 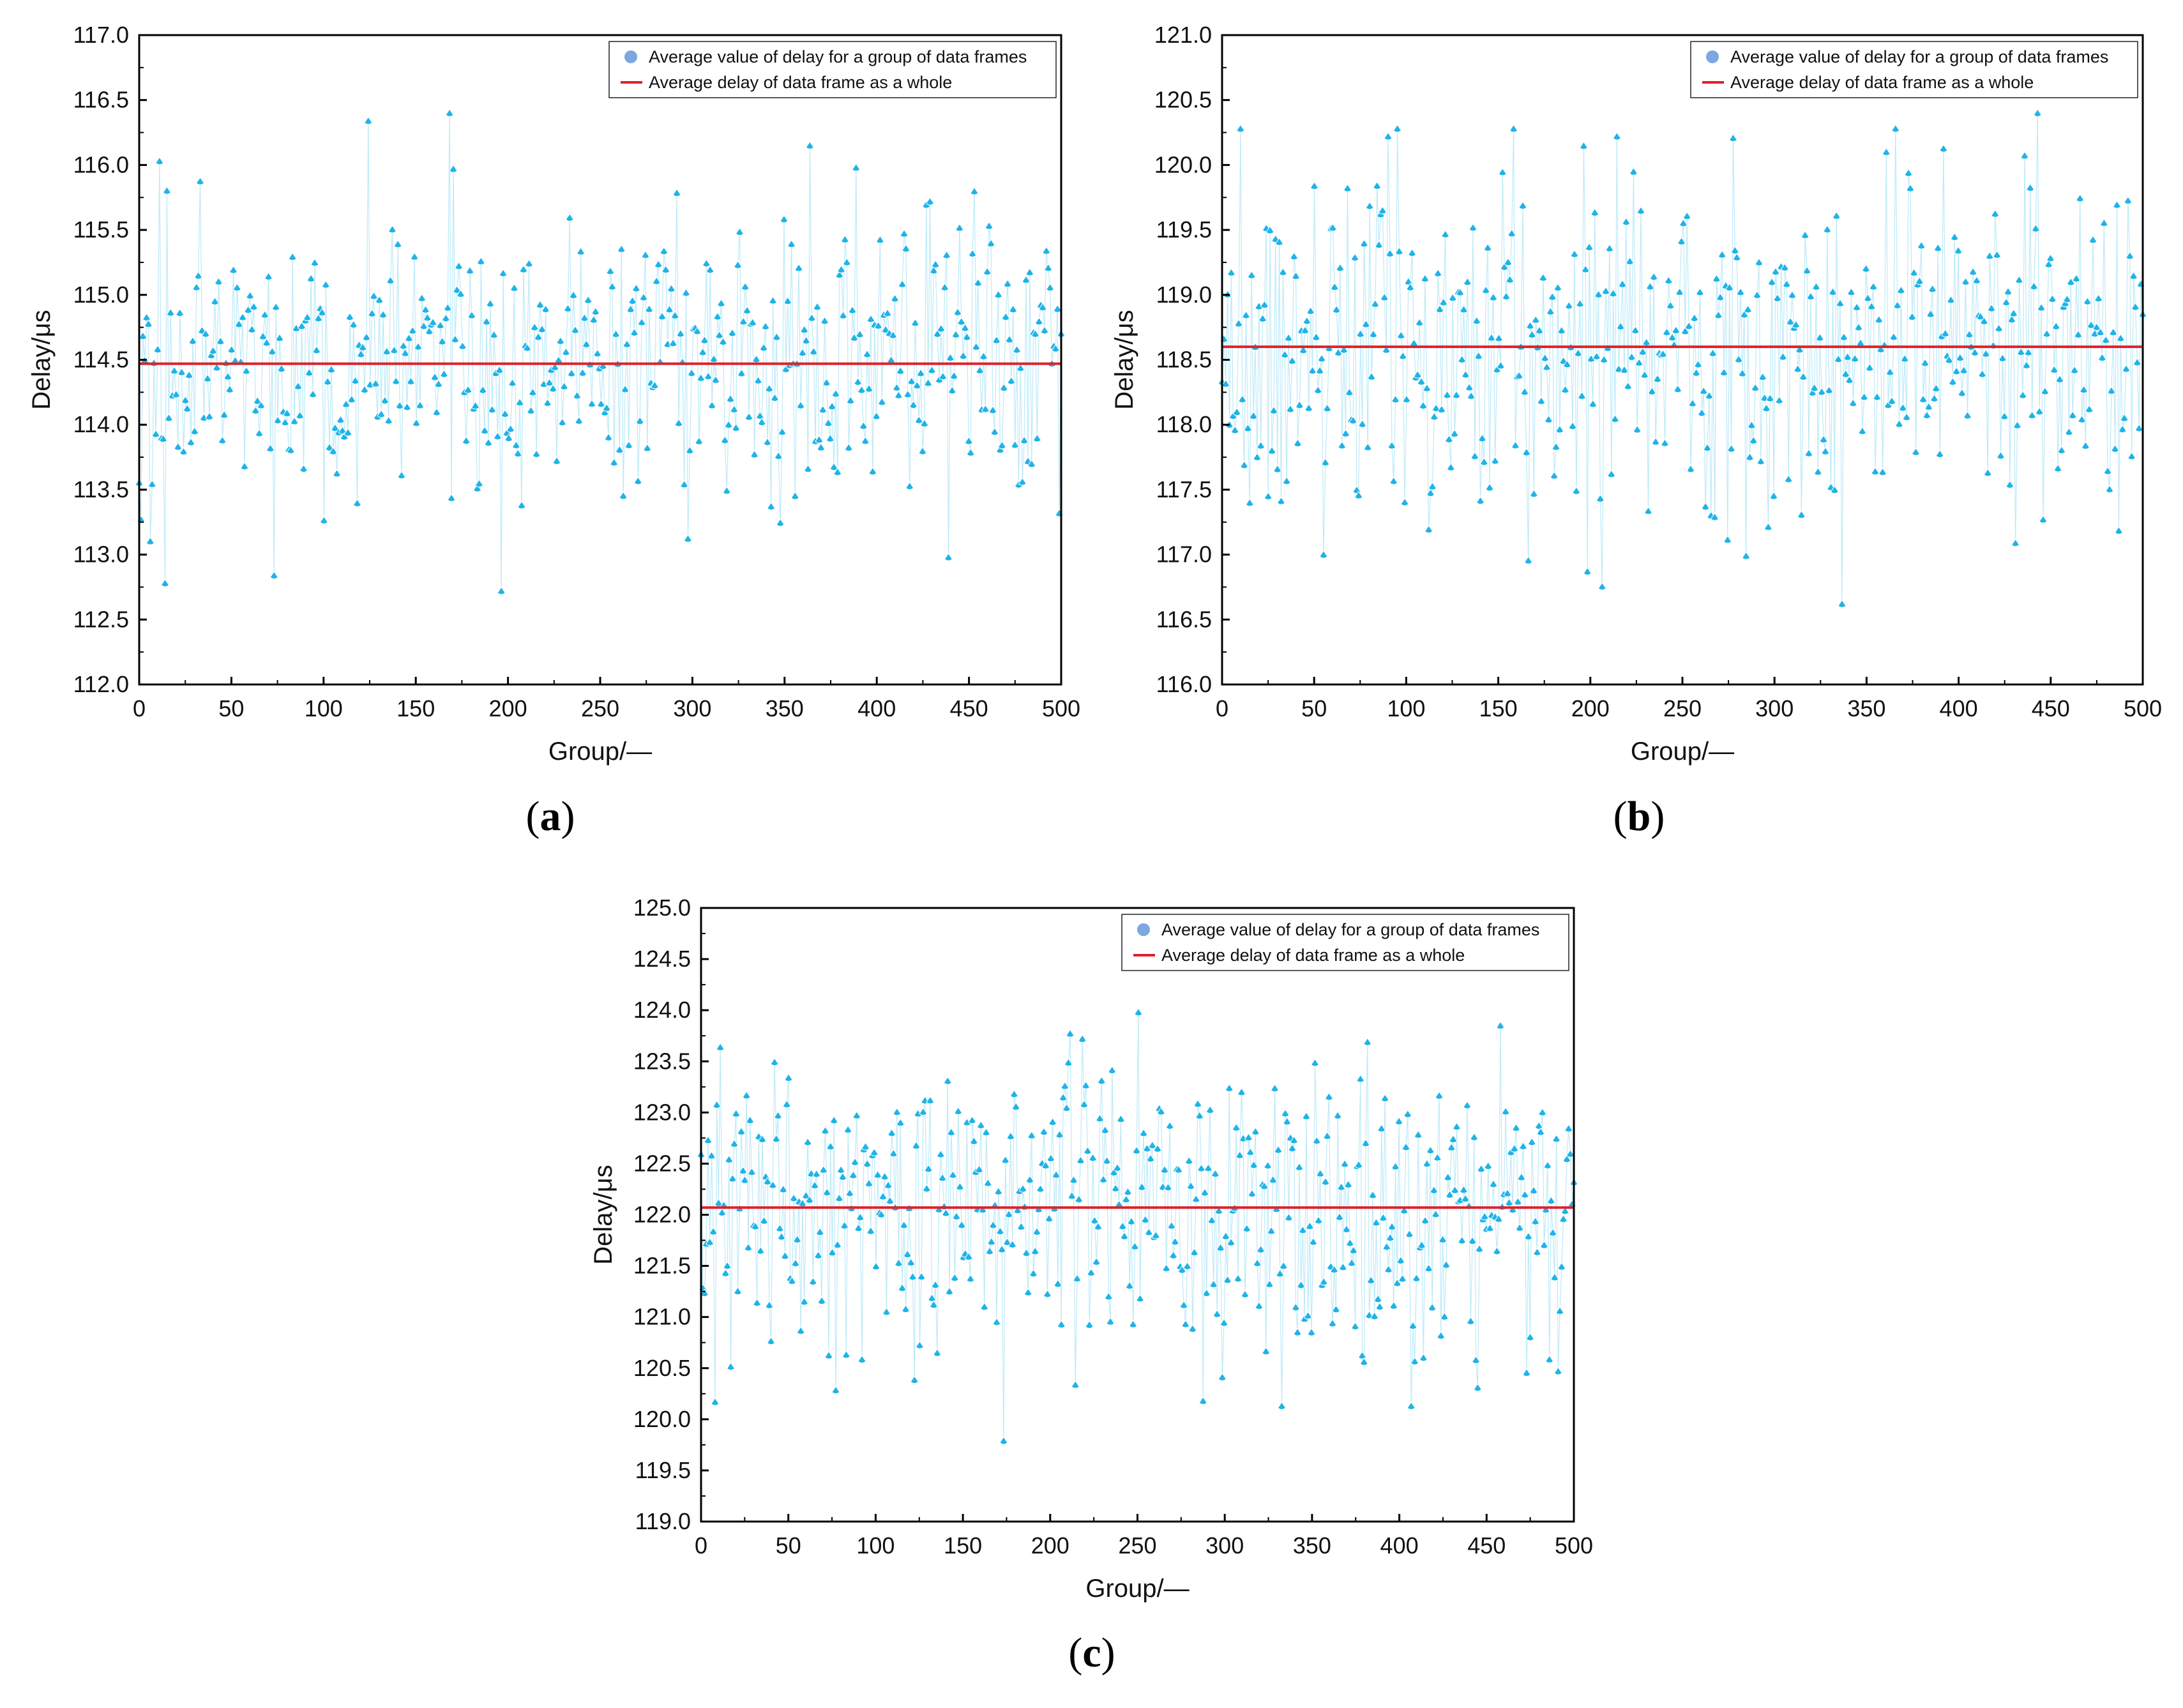 What do you see at coordinates (662, 1266) in the screenshot?
I see `y-tick-label: 121.5` at bounding box center [662, 1266].